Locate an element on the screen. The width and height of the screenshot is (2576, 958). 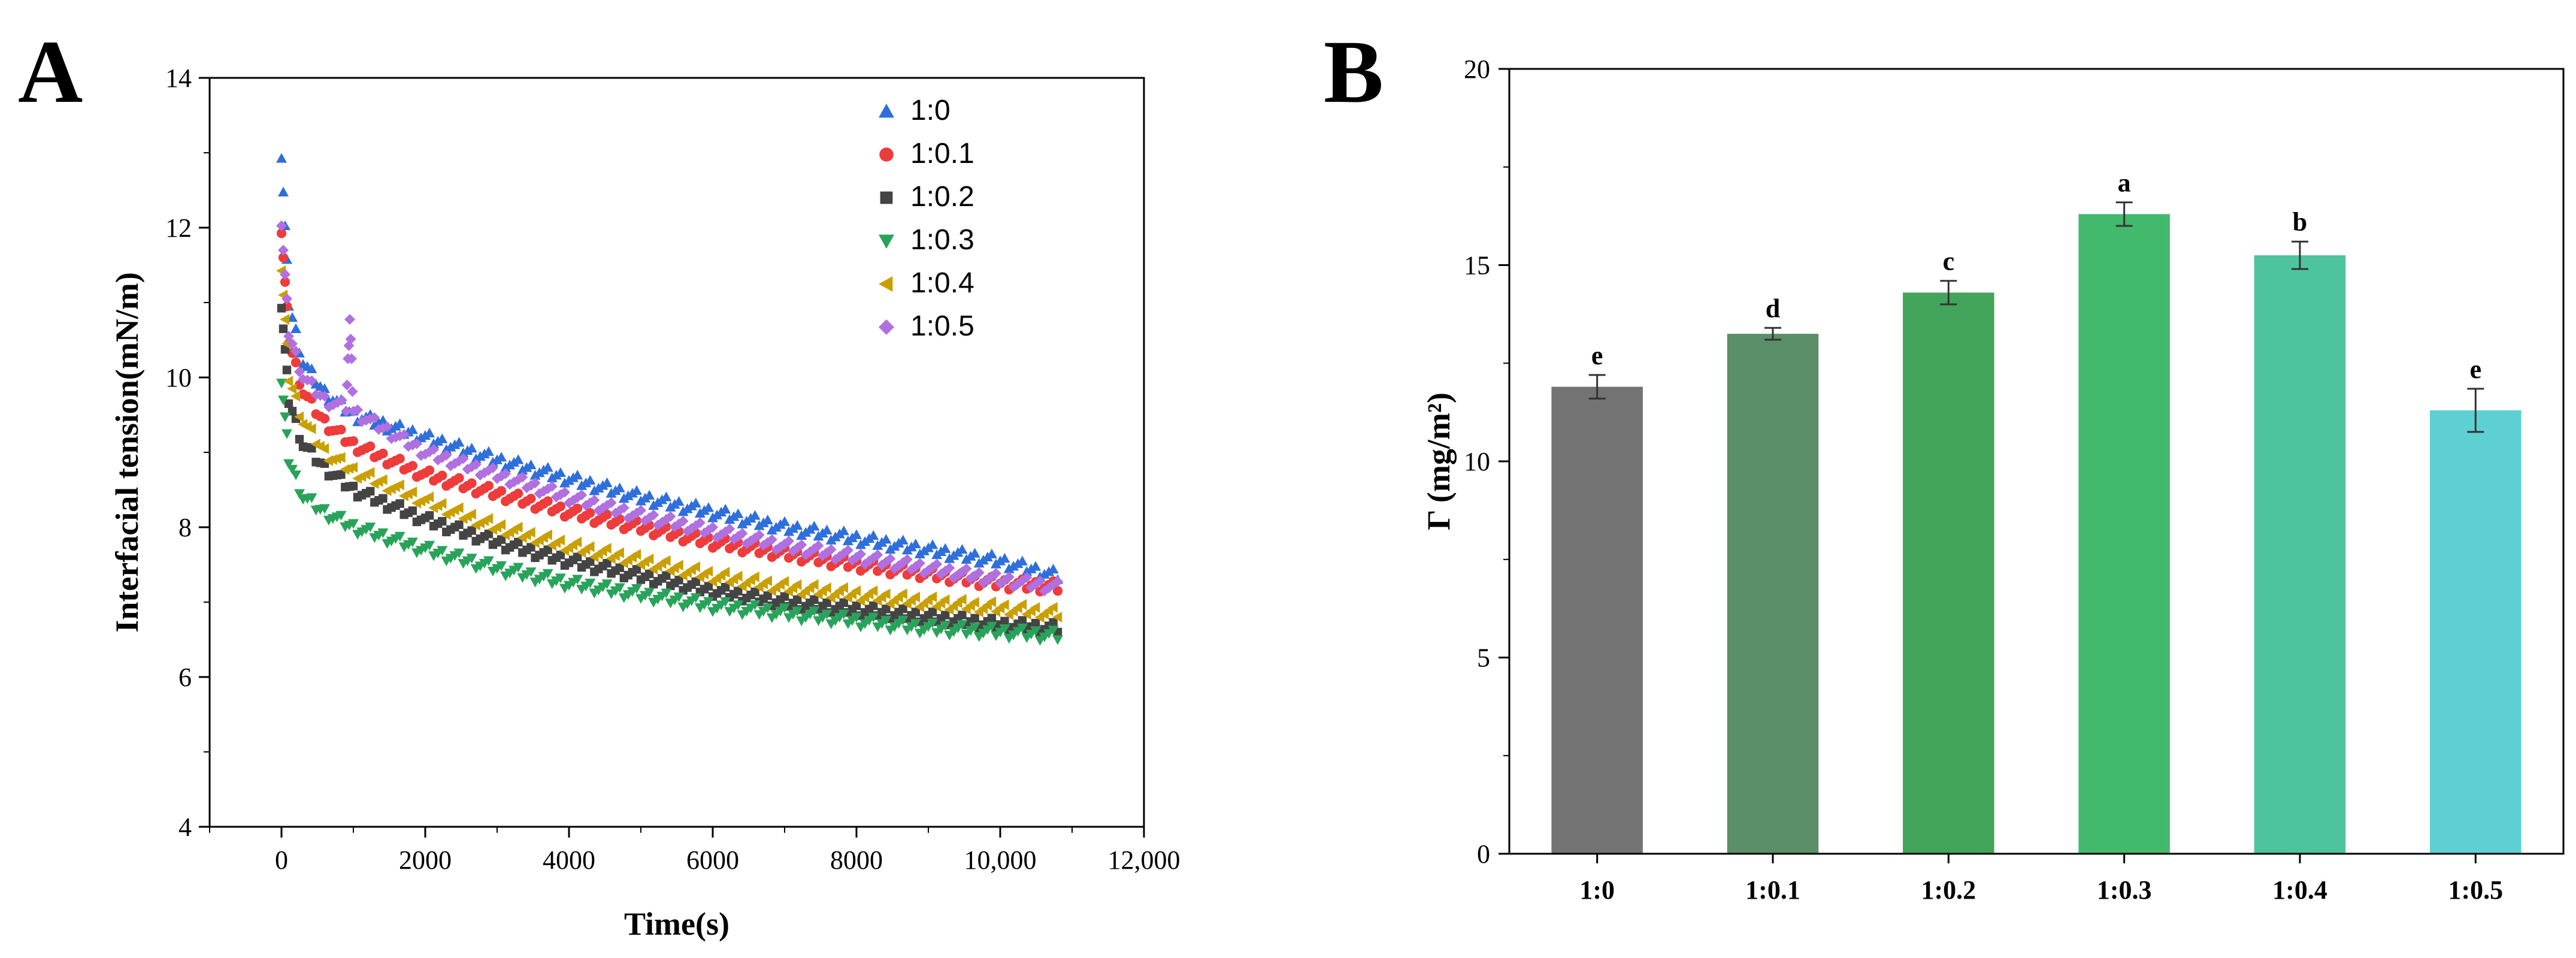
x-tick-label: 6000 is located at coordinates (712, 860).